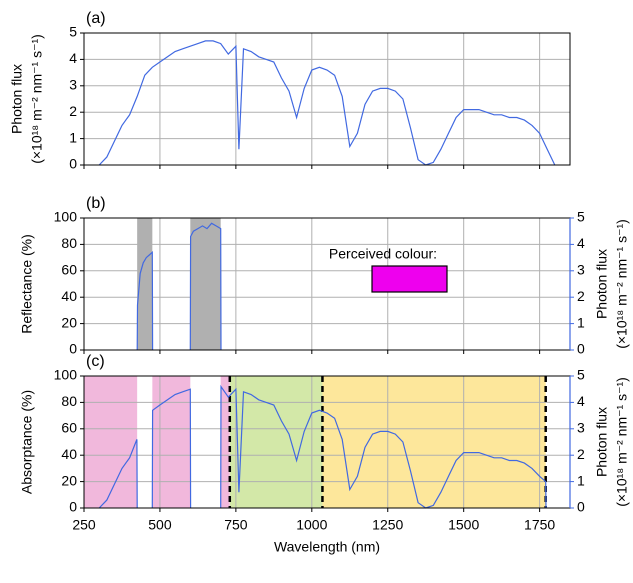  What do you see at coordinates (539, 525) in the screenshot?
I see `x-tick-label: 1750` at bounding box center [539, 525].